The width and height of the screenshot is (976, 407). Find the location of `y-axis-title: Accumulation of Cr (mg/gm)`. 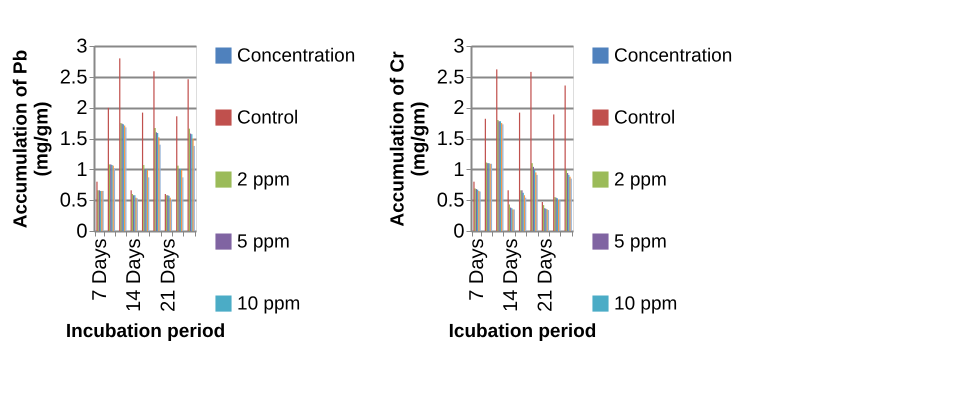

y-axis-title: Accumulation of Cr (mg/gm) is located at coordinates (409, 138).